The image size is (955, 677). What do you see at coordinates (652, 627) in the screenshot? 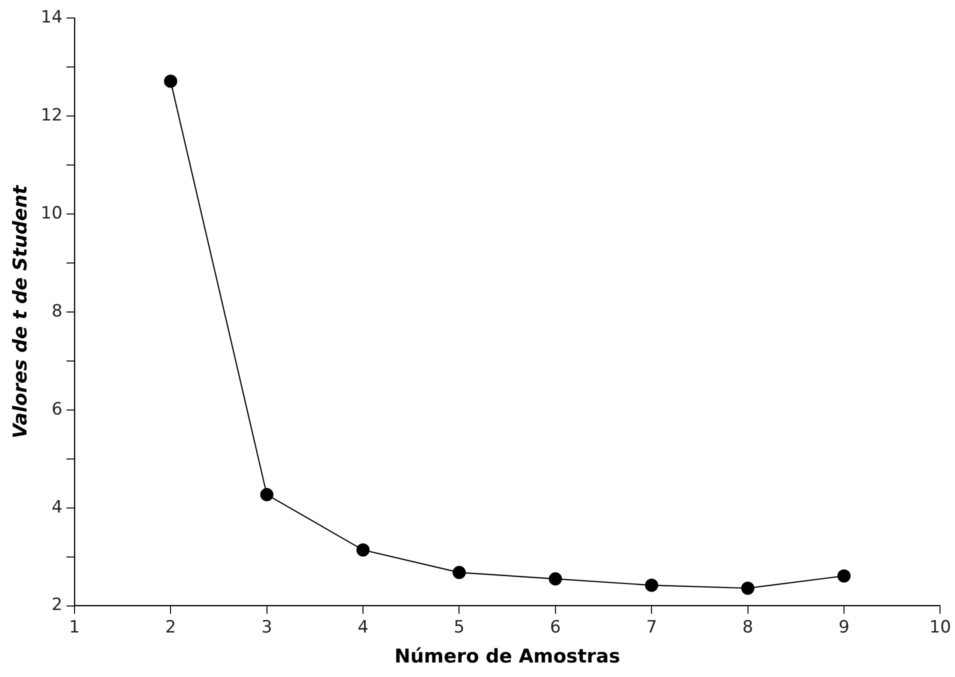
I see `x-tick-label: 7` at bounding box center [652, 627].